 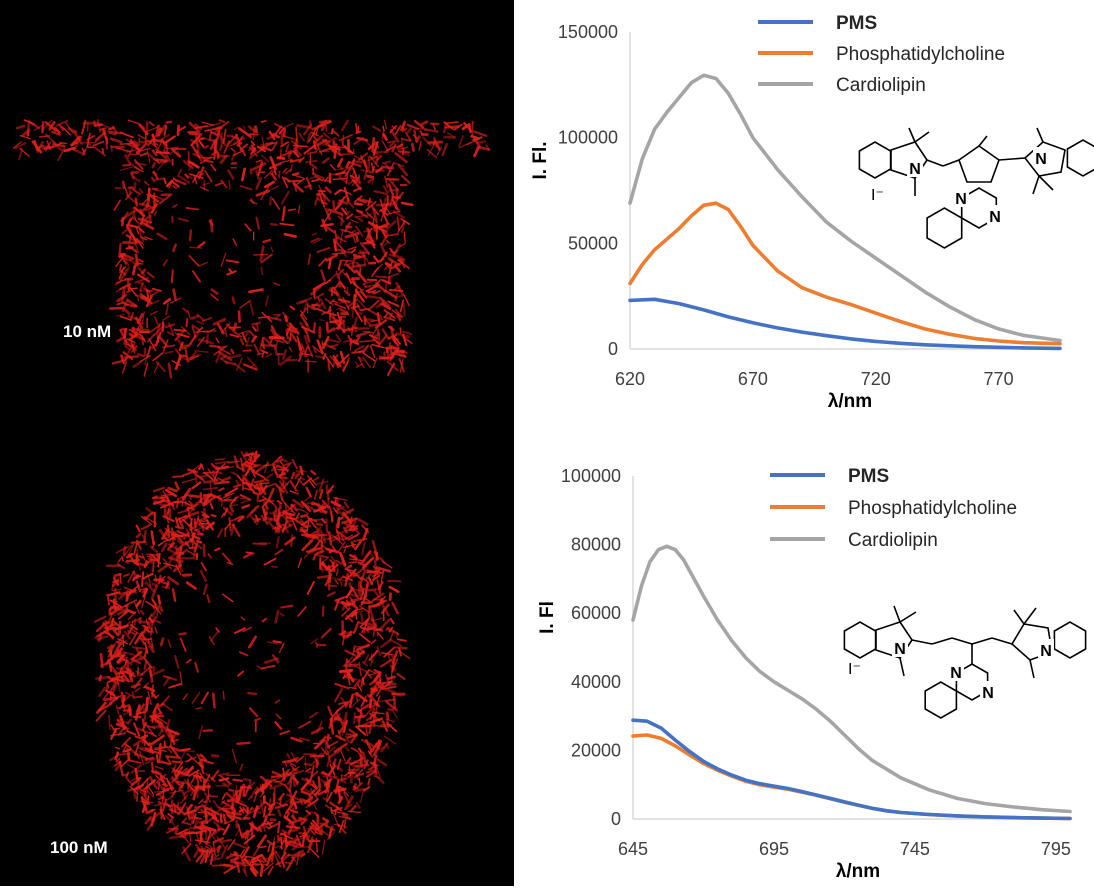 What do you see at coordinates (630, 379) in the screenshot?
I see `x-tick-label: 620` at bounding box center [630, 379].